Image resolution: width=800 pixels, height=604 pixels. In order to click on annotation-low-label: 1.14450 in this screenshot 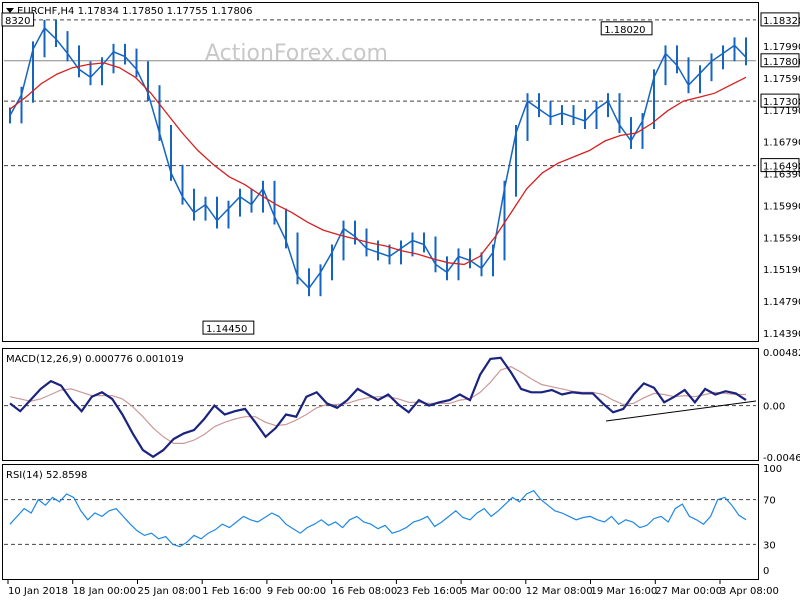, I will do `click(226, 329)`.